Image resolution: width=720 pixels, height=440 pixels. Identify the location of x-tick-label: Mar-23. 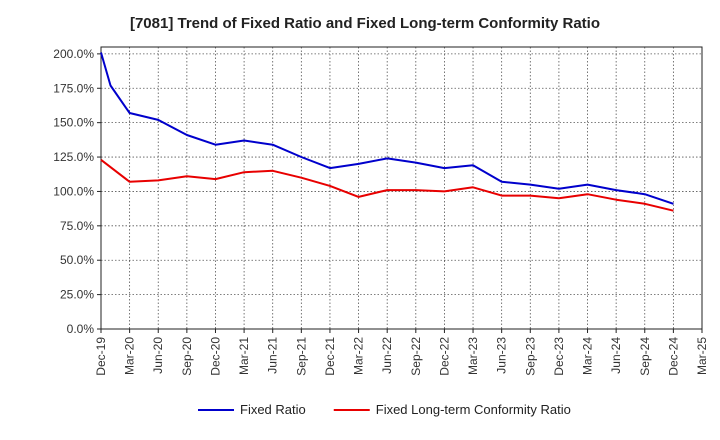
(473, 356).